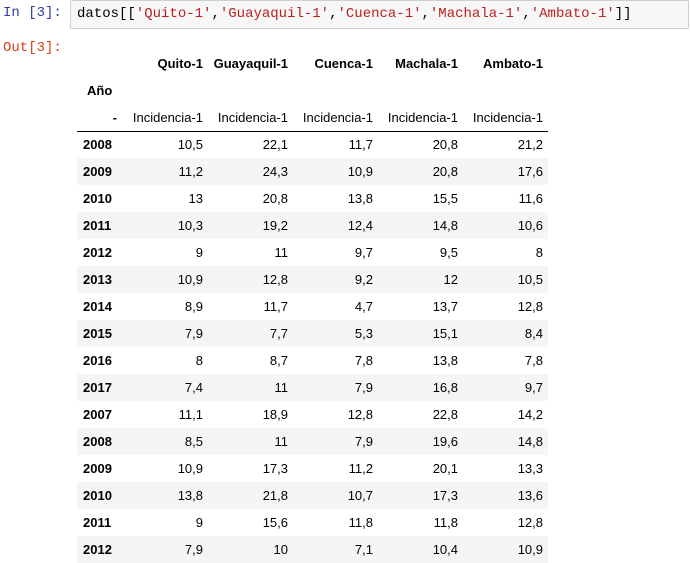 The width and height of the screenshot is (690, 563). I want to click on table-cell: 13,7, so click(445, 306).